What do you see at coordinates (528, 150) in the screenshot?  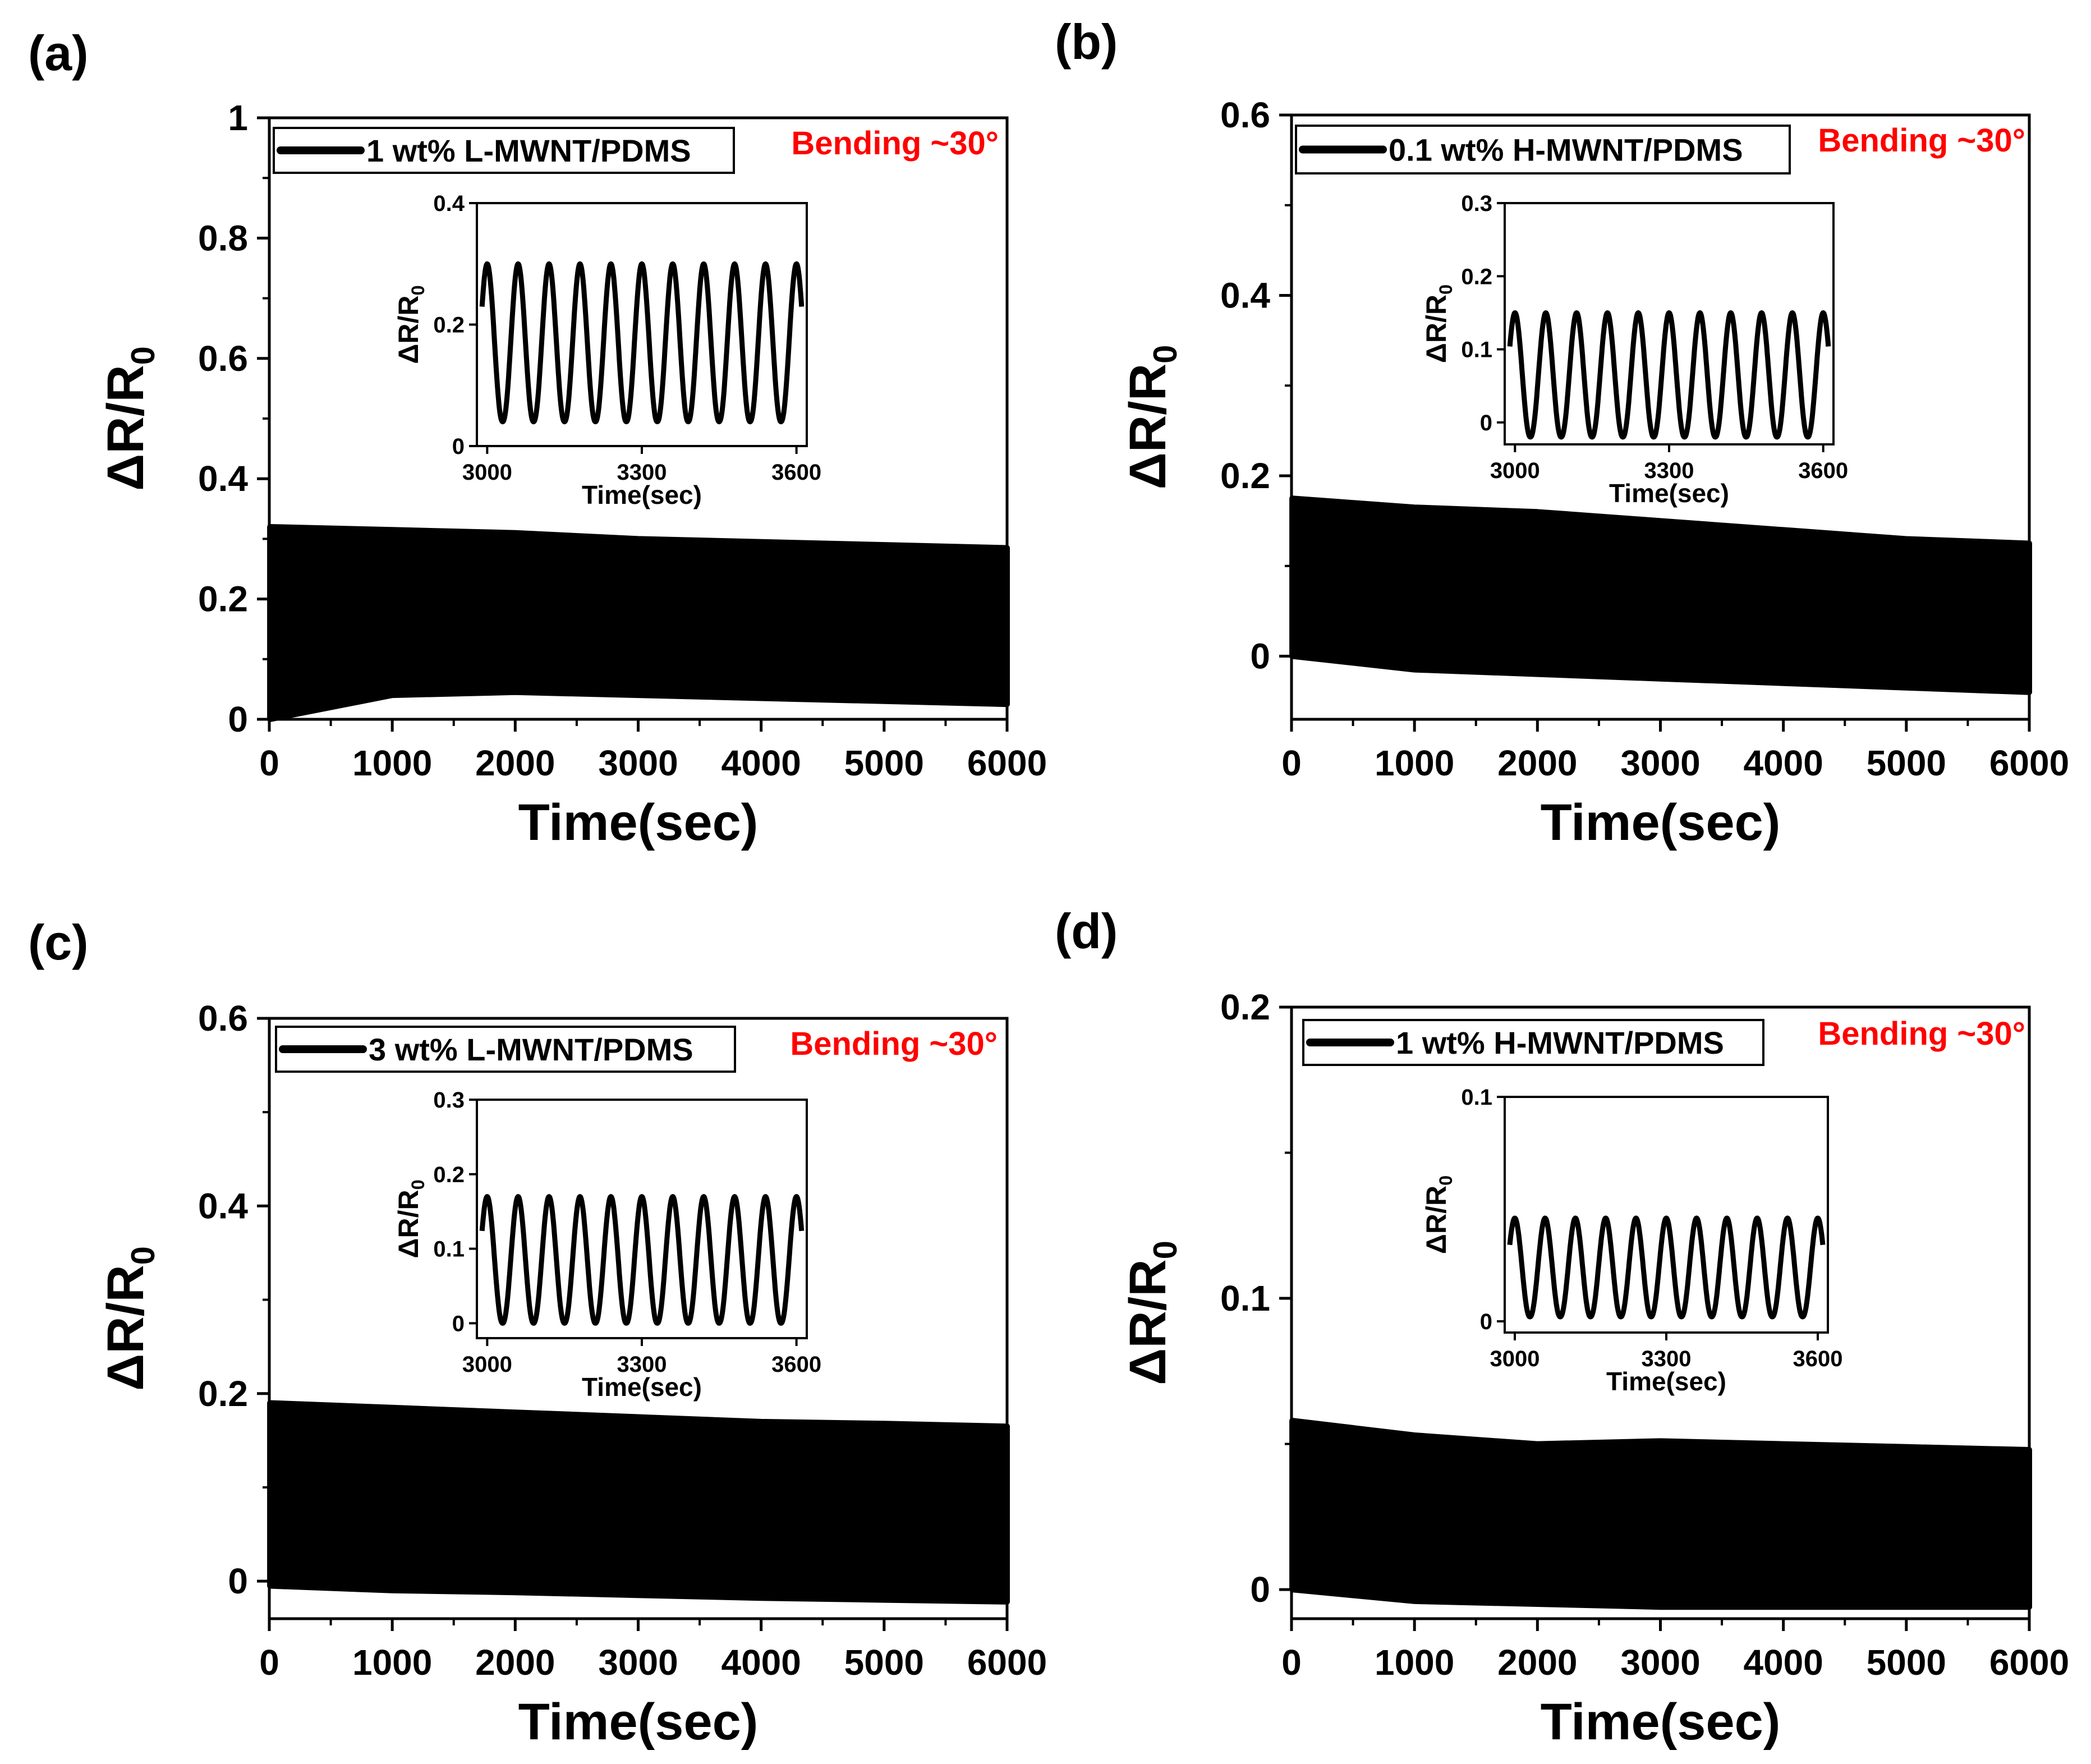 I see `legend-label: 1 wt% L-MWNT/PDMS` at bounding box center [528, 150].